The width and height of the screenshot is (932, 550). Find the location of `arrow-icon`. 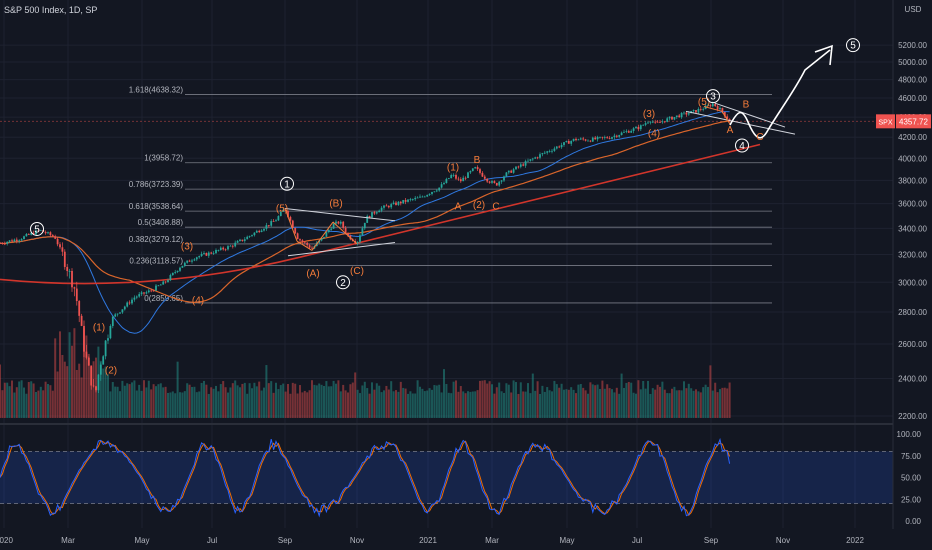

arrow-icon is located at coordinates (823, 55).